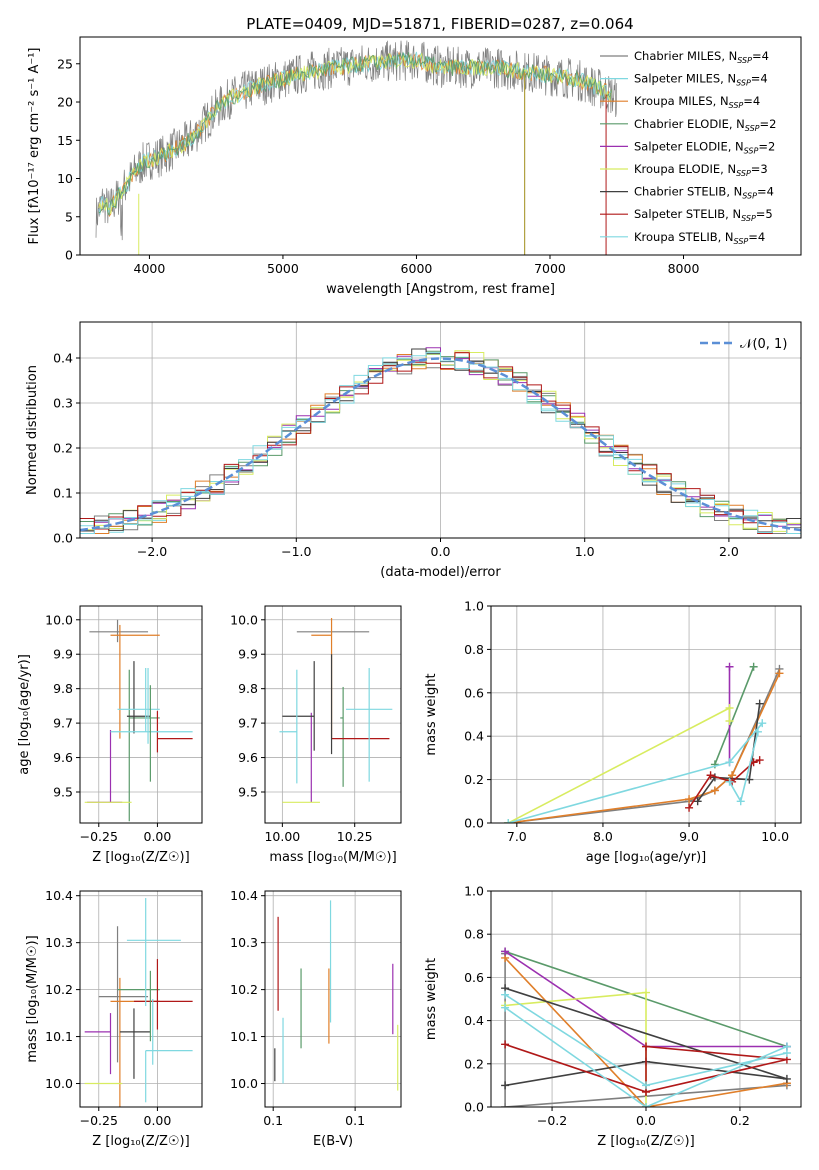 Image resolution: width=819 pixels, height=1170 pixels. I want to click on x-axis-label: E(B-V), so click(333, 1141).